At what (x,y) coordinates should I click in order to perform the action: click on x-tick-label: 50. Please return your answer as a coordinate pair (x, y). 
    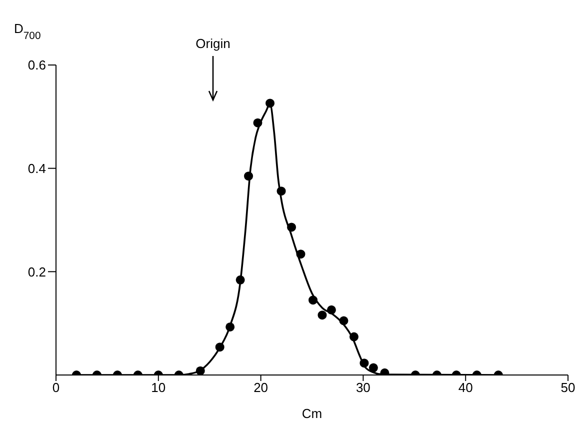
    Looking at the image, I should click on (568, 388).